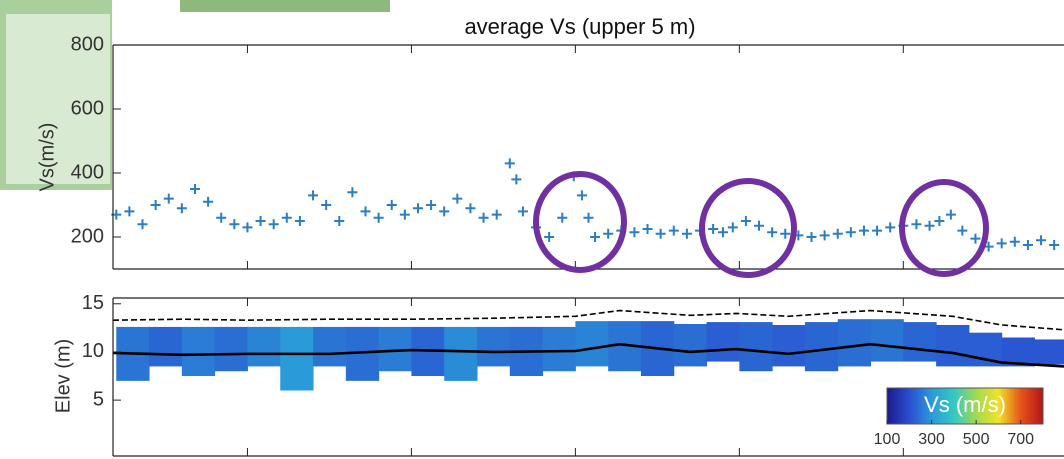  What do you see at coordinates (588, 355) in the screenshot?
I see `elevation-line` at bounding box center [588, 355].